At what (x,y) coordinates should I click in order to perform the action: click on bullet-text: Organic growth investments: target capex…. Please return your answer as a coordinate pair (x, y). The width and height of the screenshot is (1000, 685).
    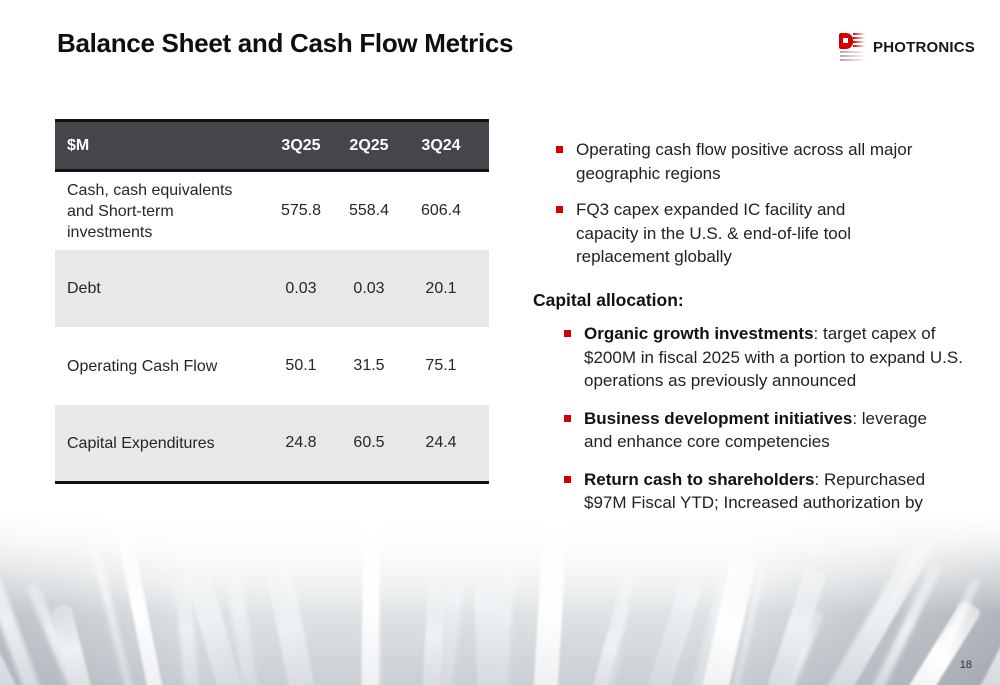
    Looking at the image, I should click on (778, 357).